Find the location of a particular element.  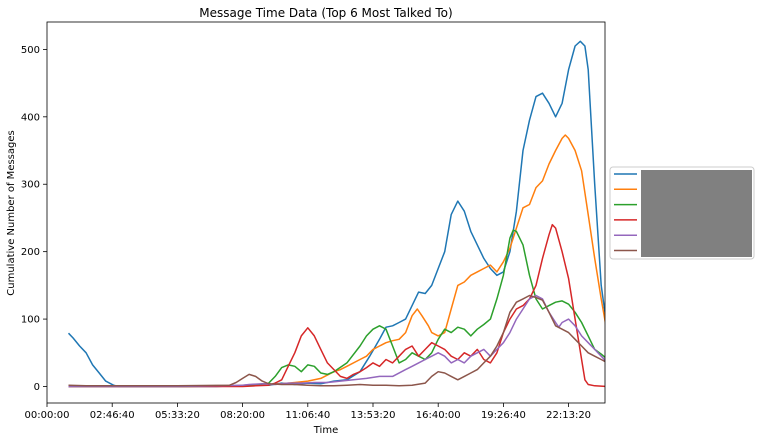

x-tick-label: 11:06:40 is located at coordinates (307, 415).